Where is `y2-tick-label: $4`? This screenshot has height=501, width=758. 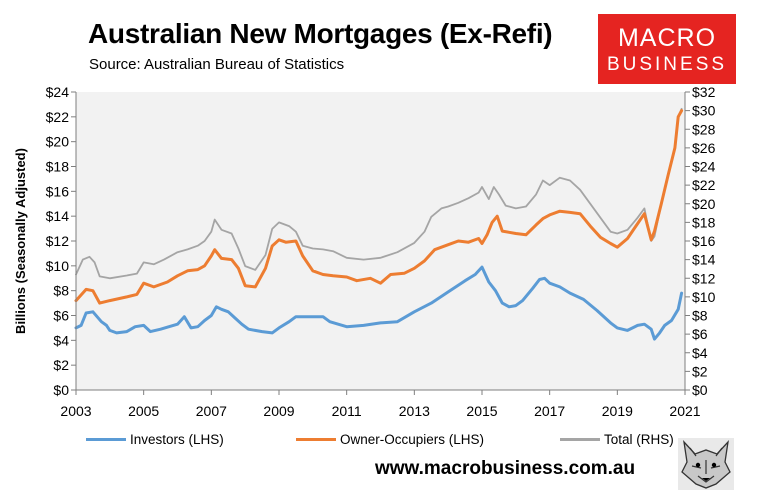 y2-tick-label: $4 is located at coordinates (700, 353).